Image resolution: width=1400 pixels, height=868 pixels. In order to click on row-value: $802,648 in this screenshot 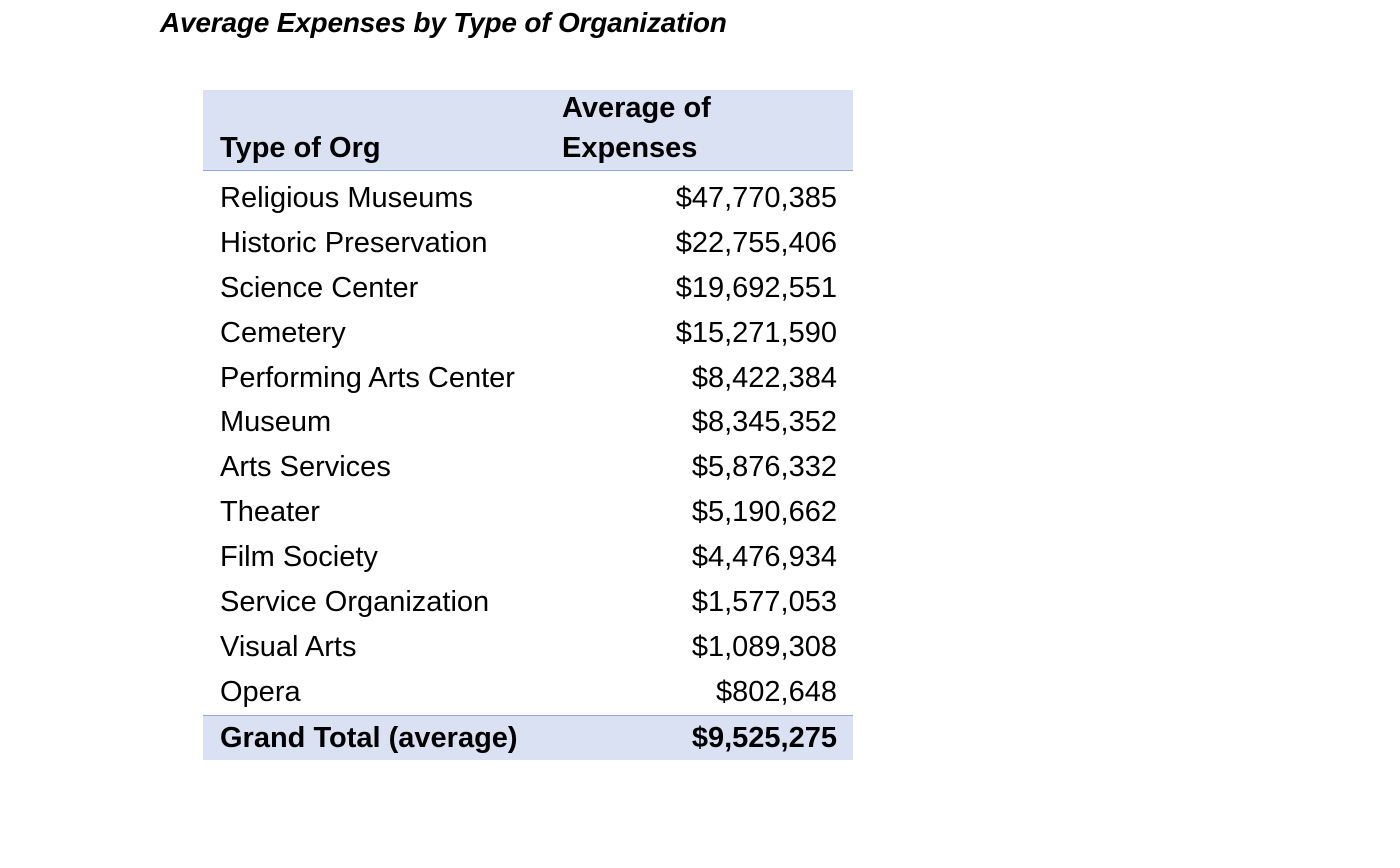, I will do `click(776, 691)`.